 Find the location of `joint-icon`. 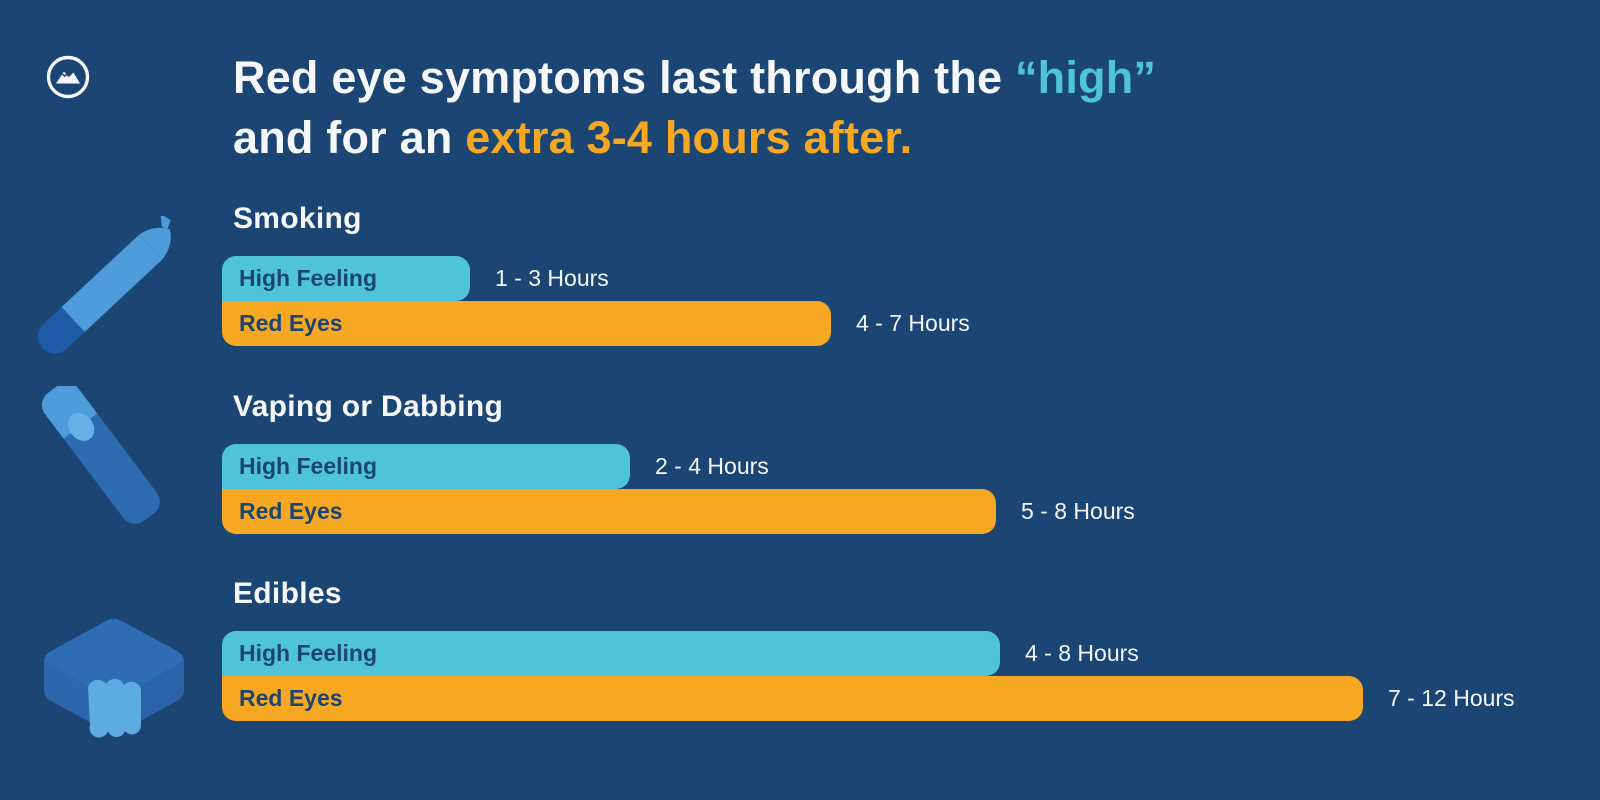

joint-icon is located at coordinates (109, 287).